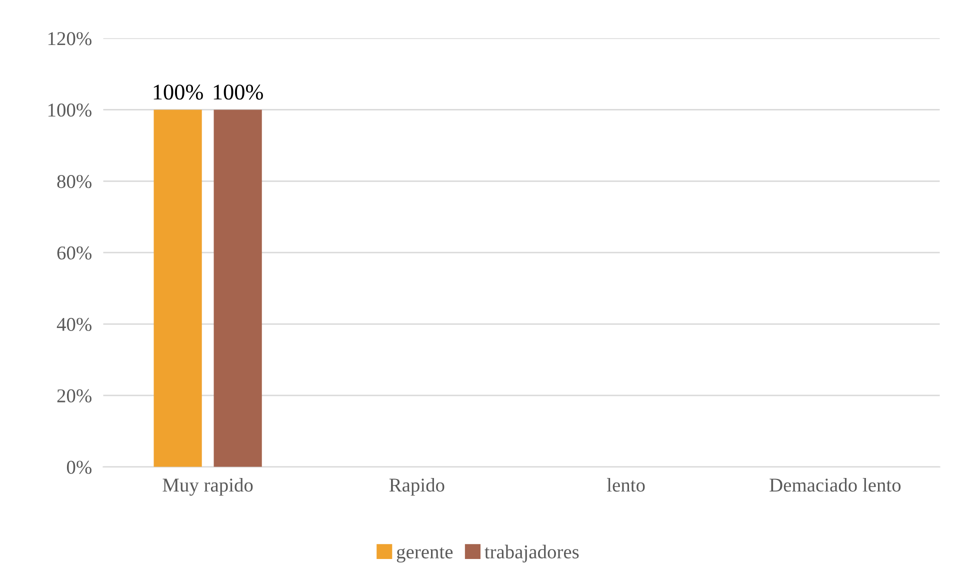 The height and width of the screenshot is (580, 956). What do you see at coordinates (626, 485) in the screenshot?
I see `x-tick-label: lento` at bounding box center [626, 485].